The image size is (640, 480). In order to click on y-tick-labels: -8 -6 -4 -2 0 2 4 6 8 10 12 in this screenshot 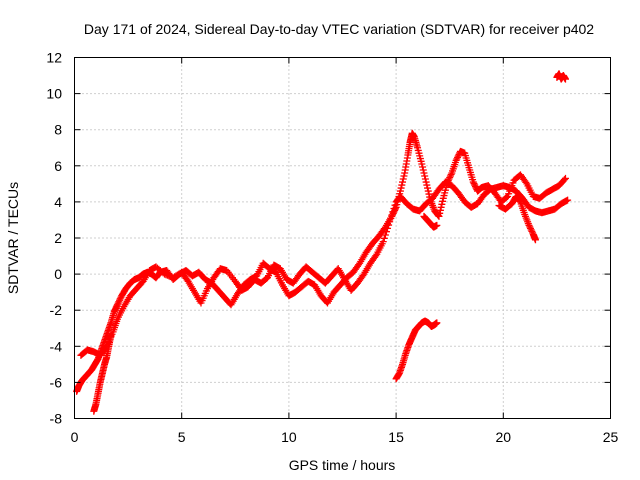, I will do `click(54, 238)`.